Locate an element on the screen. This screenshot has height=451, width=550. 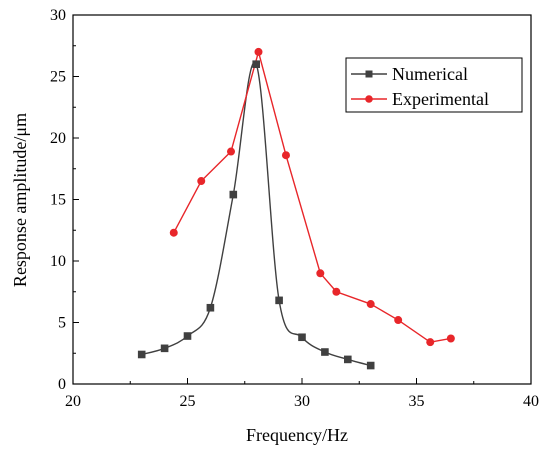
legend-marker-numerical is located at coordinates (369, 74).